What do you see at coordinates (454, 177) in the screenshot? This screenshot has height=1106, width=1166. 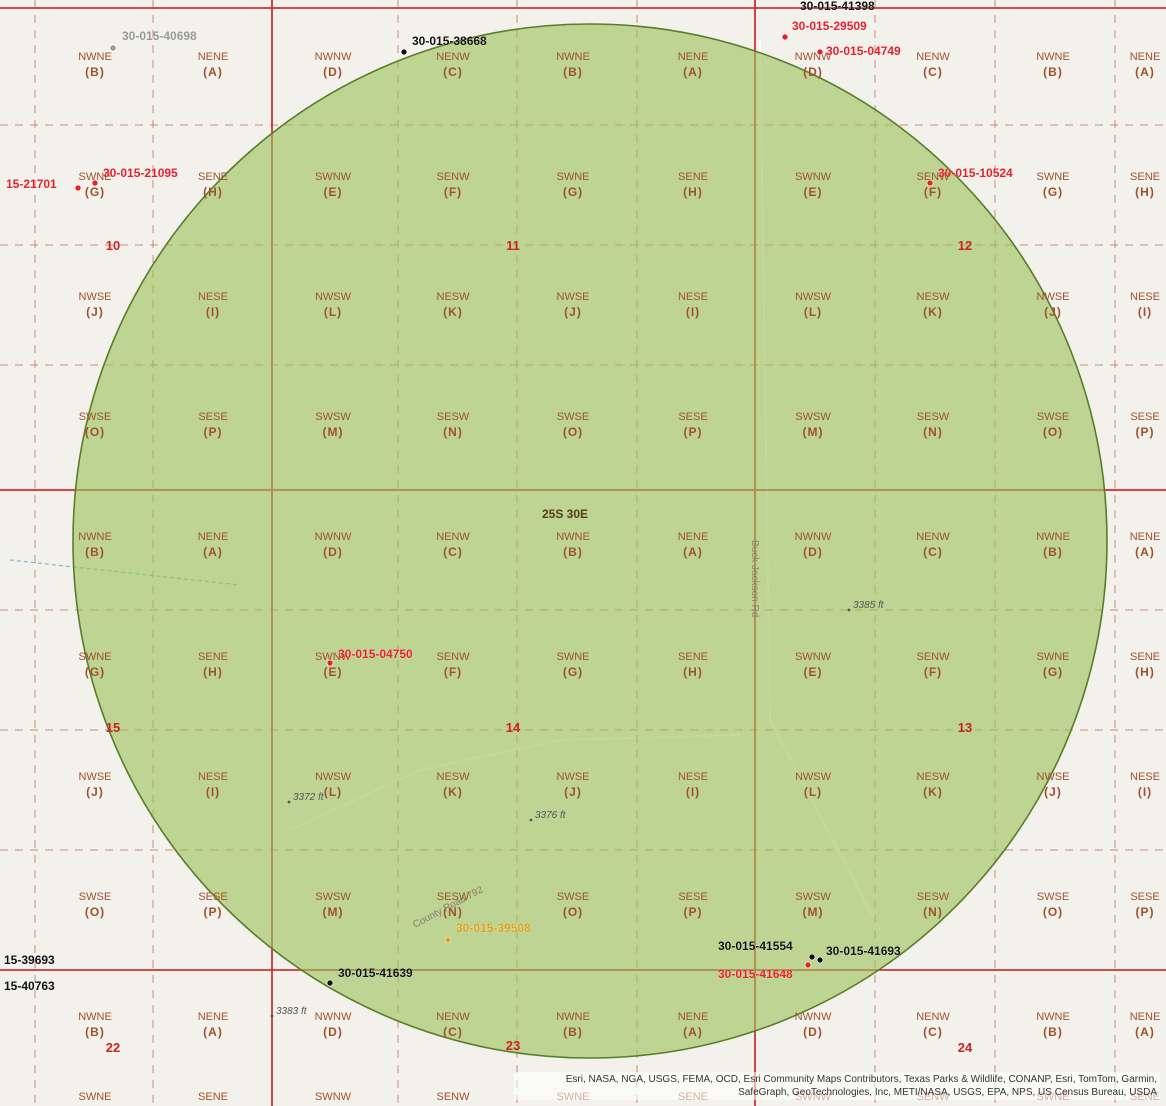 I see `qq-code-label: SENW` at bounding box center [454, 177].